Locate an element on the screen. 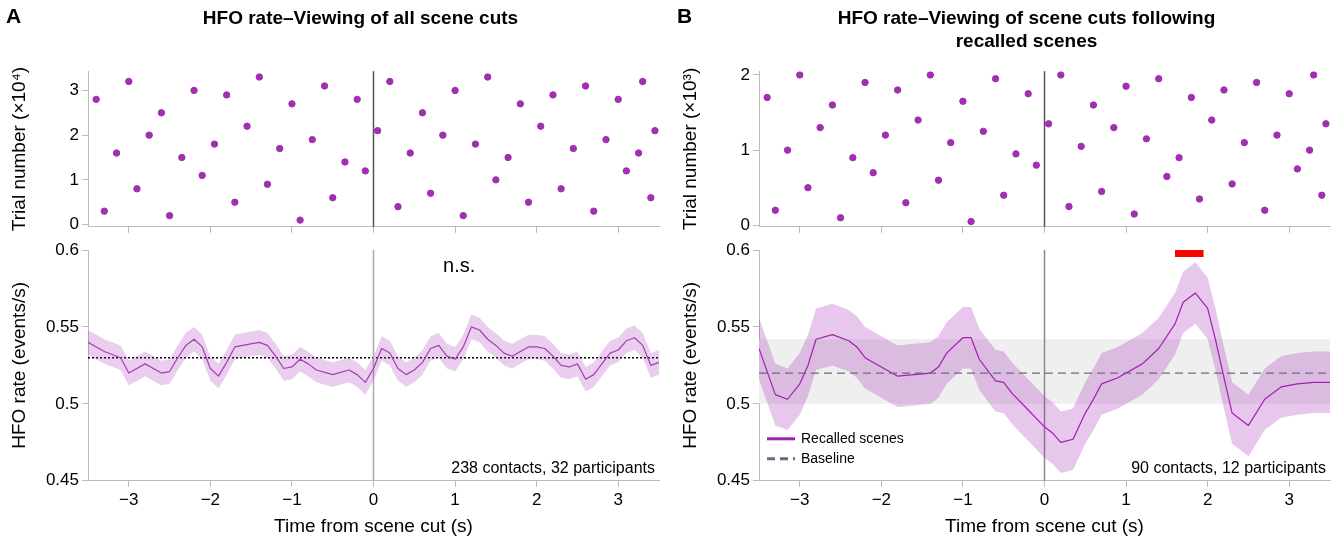 This screenshot has width=1342, height=544. y-tick-label: 3 is located at coordinates (74, 90).